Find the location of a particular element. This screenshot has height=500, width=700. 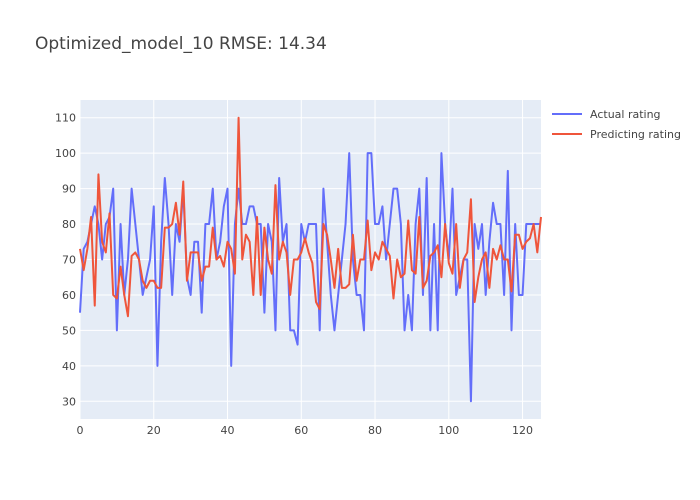

y-tick-label: 70 is located at coordinates (69, 260).